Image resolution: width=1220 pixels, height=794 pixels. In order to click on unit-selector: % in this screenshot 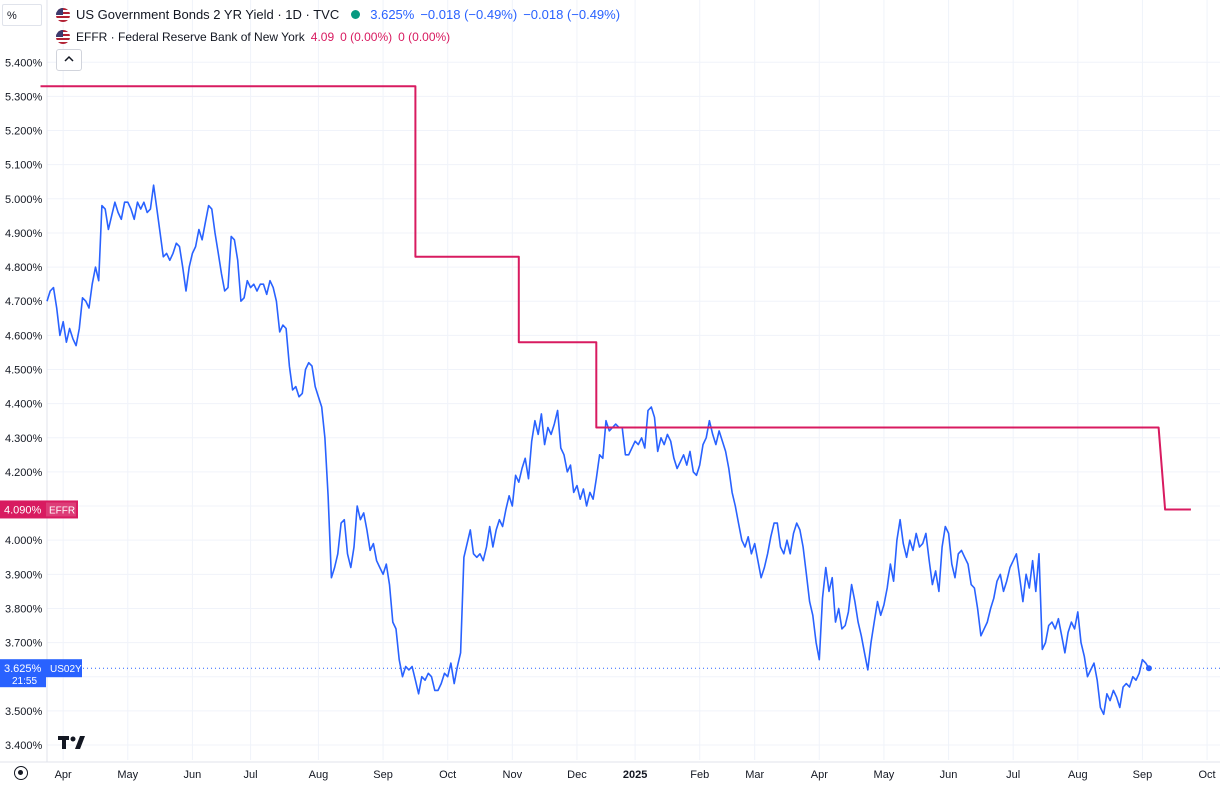, I will do `click(22, 15)`.